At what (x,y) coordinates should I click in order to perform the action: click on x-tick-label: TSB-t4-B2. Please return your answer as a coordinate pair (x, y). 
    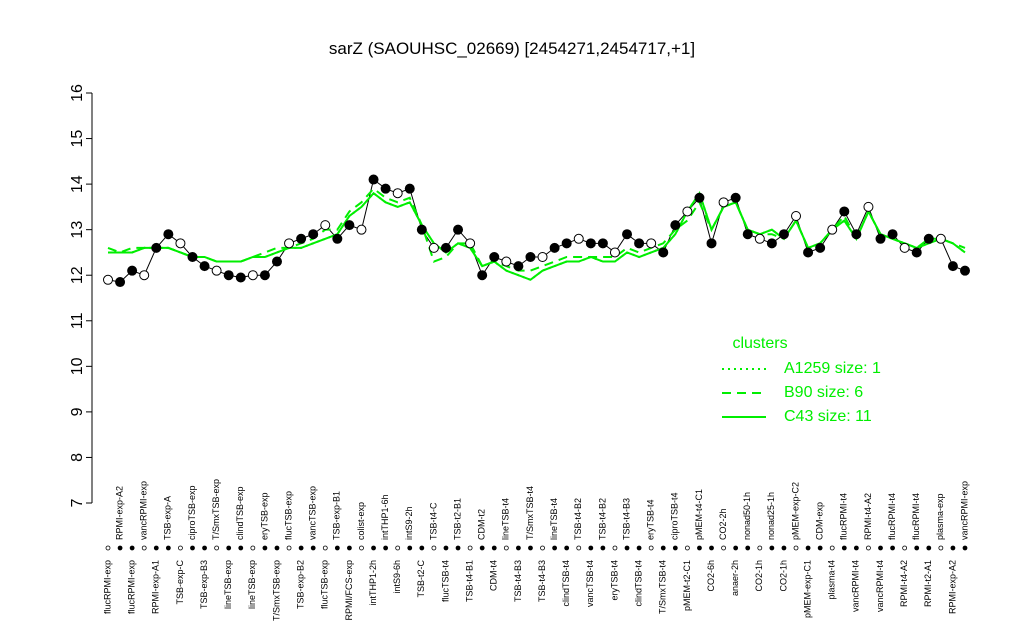
    Looking at the image, I should click on (578, 519).